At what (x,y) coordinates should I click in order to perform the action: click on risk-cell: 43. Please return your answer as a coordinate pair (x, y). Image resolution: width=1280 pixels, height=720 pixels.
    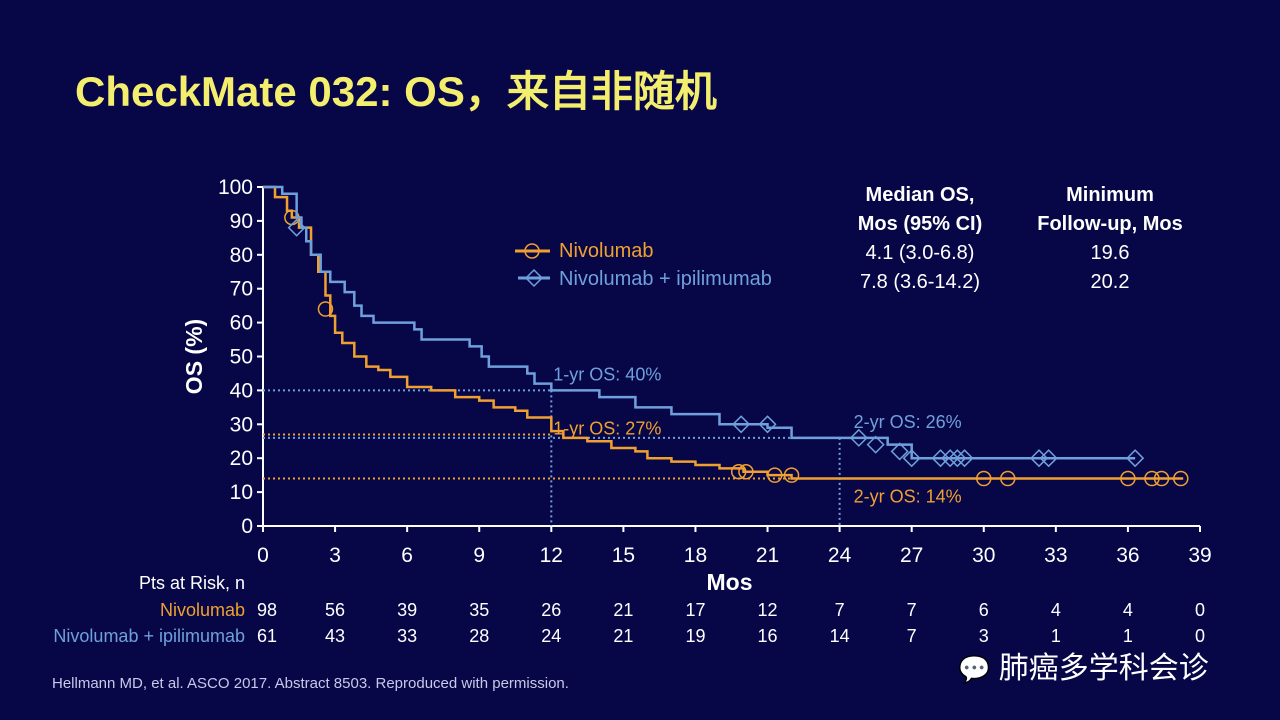
    Looking at the image, I should click on (335, 636).